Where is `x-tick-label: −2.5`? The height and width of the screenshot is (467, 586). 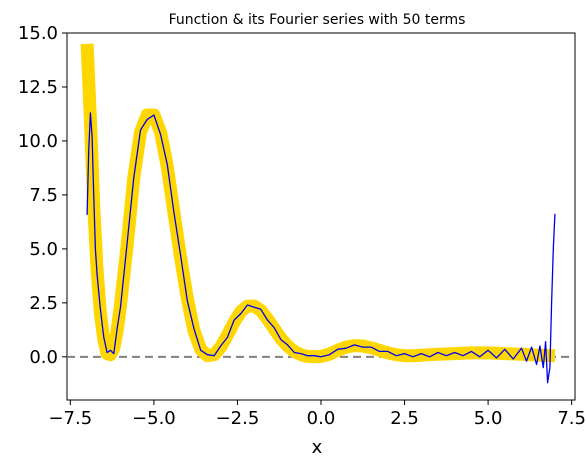 x-tick-label: −2.5 is located at coordinates (238, 418).